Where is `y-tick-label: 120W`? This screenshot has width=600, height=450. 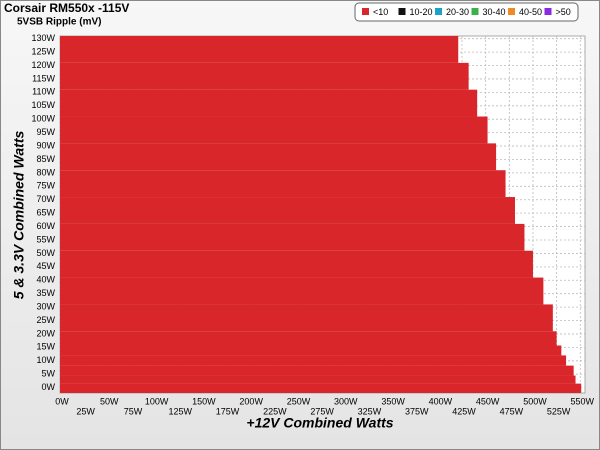 y-tick-label: 120W is located at coordinates (43, 65).